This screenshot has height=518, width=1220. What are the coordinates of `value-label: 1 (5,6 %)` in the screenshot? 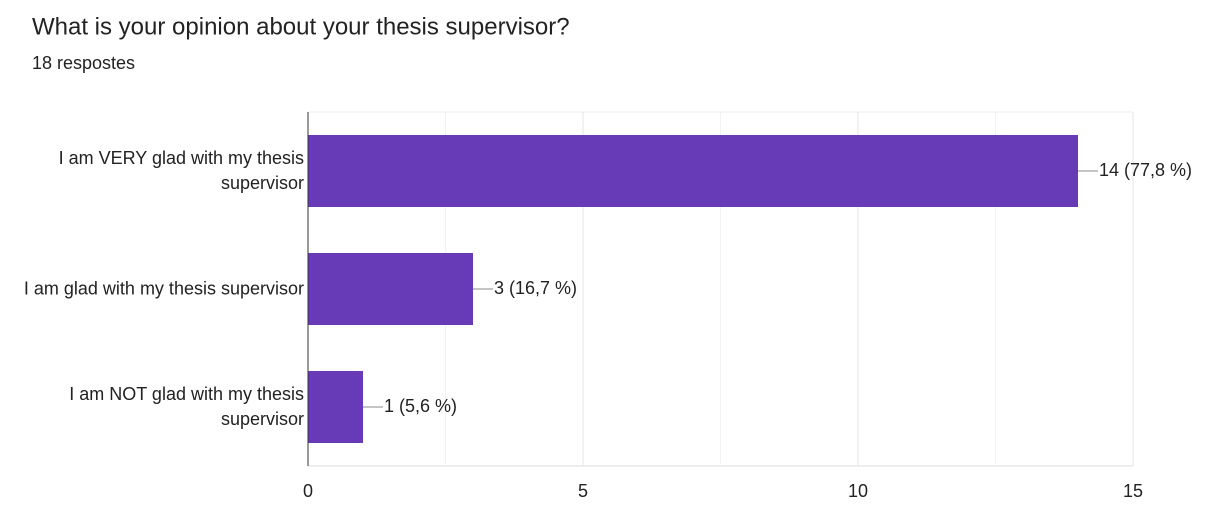 It's located at (420, 406).